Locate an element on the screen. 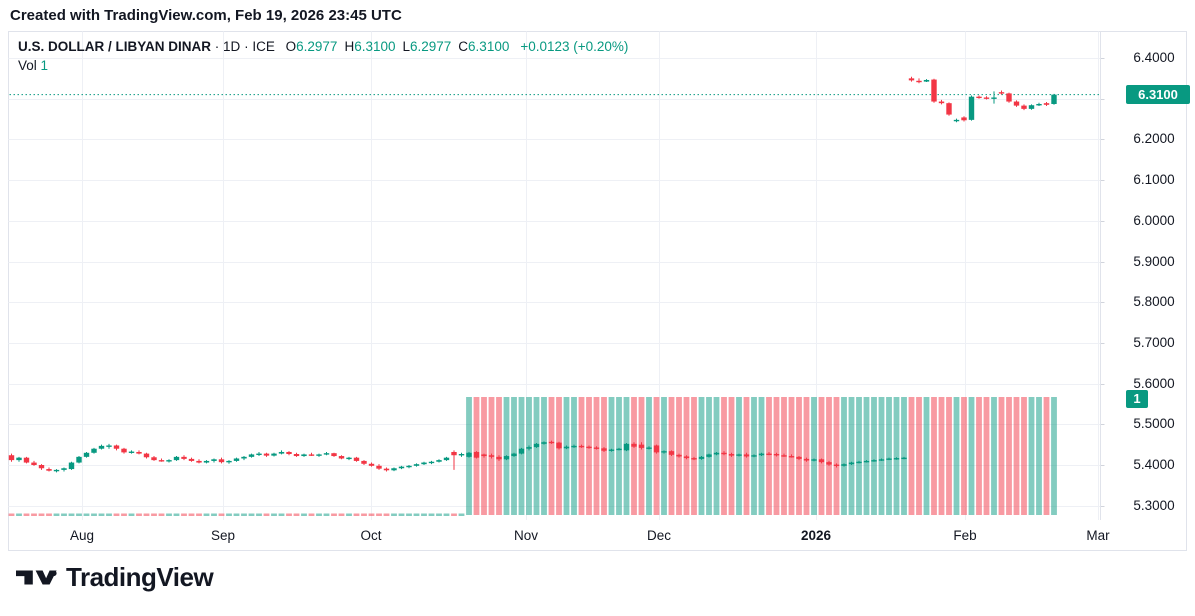 Image resolution: width=1195 pixels, height=616 pixels. time-axis: Aug Sep Oct Nov Dec 2026 Feb Mar is located at coordinates (559, 536).